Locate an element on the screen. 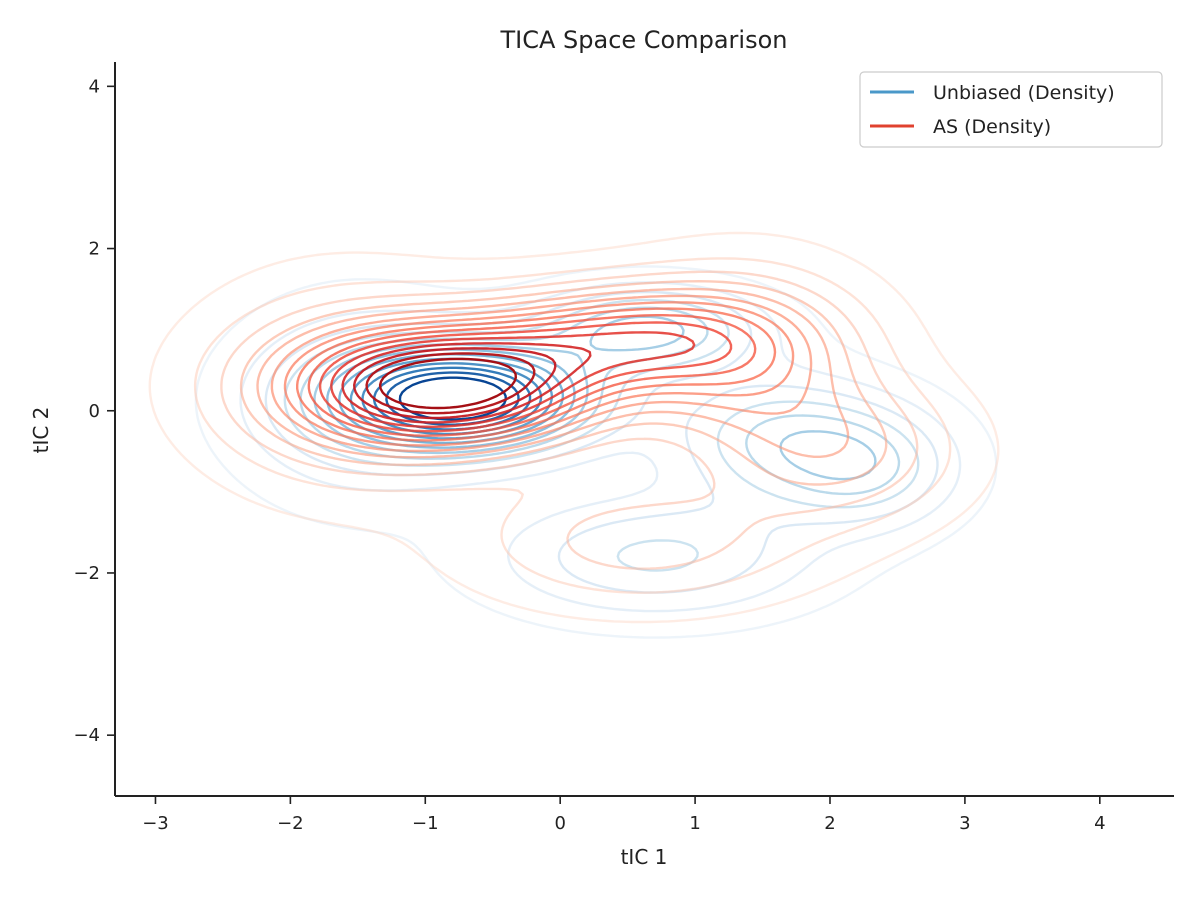 Image resolution: width=1200 pixels, height=901 pixels. x-tick-label: 0 is located at coordinates (559, 823).